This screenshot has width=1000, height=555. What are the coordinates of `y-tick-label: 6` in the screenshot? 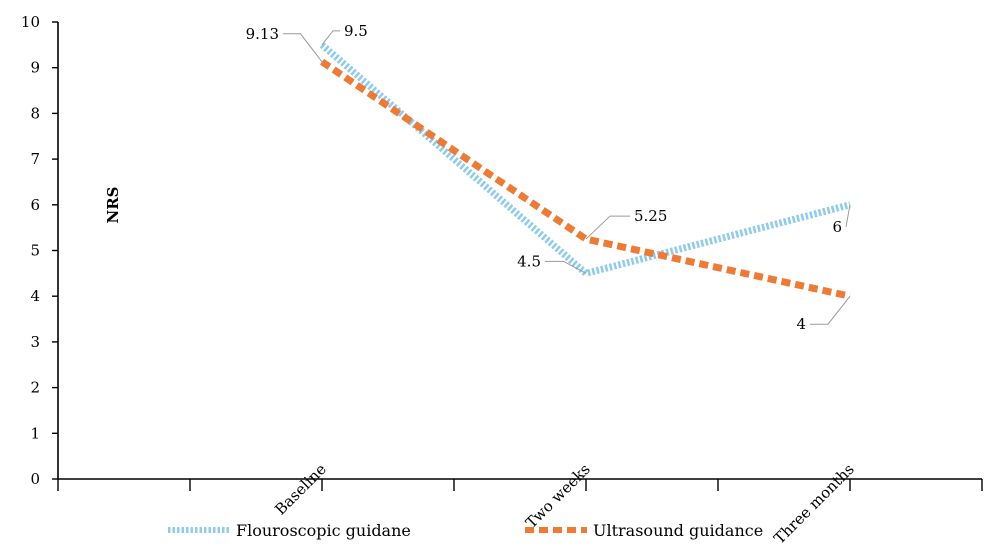 It's located at (35, 205).